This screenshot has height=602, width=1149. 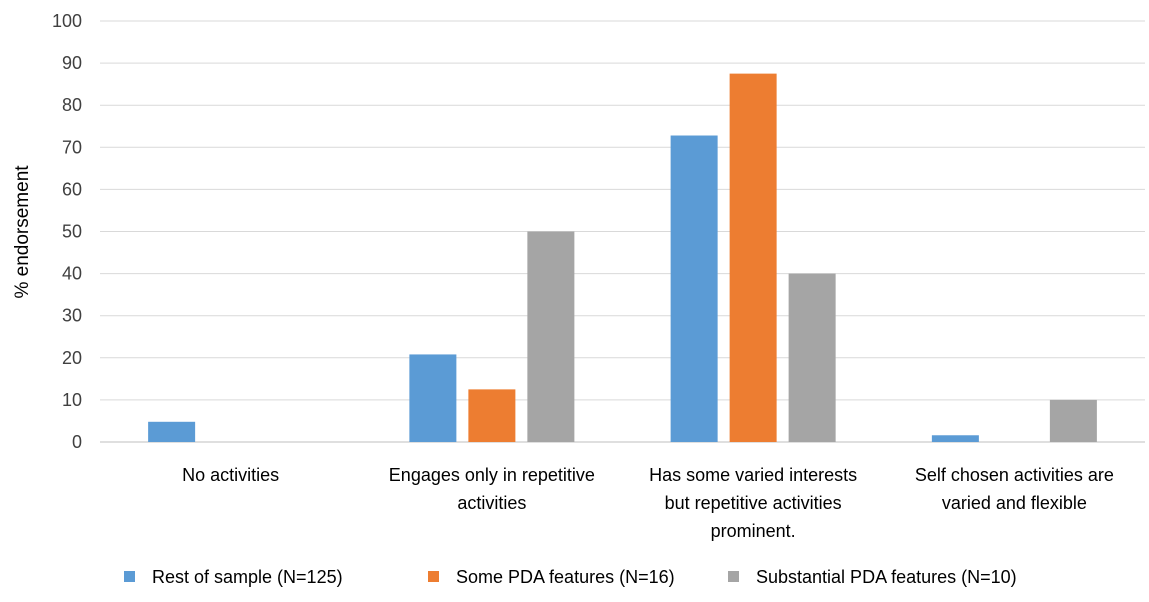 I want to click on legend-label: Substantial PDA features (N=10), so click(x=886, y=577).